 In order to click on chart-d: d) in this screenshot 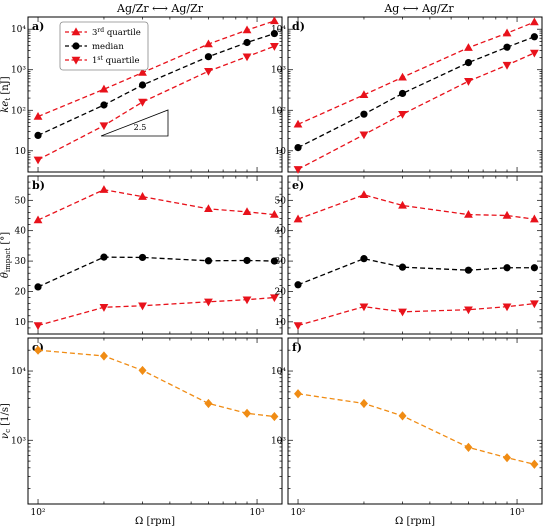, I will do `click(415, 95)`.